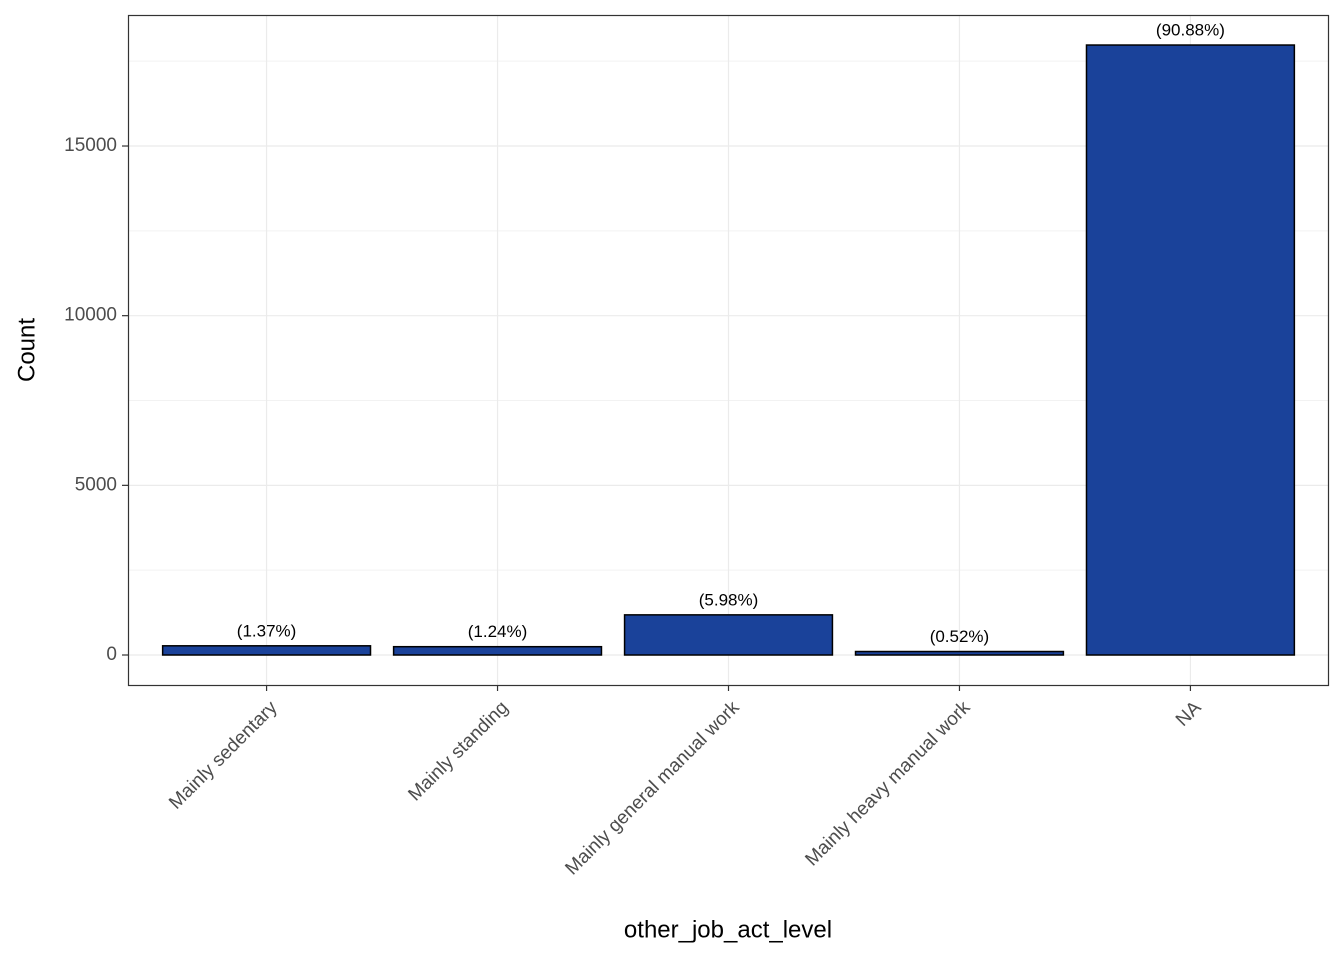 The width and height of the screenshot is (1344, 960). Describe the element at coordinates (498, 631) in the screenshot. I see `bar-label: (1.24%)` at that location.